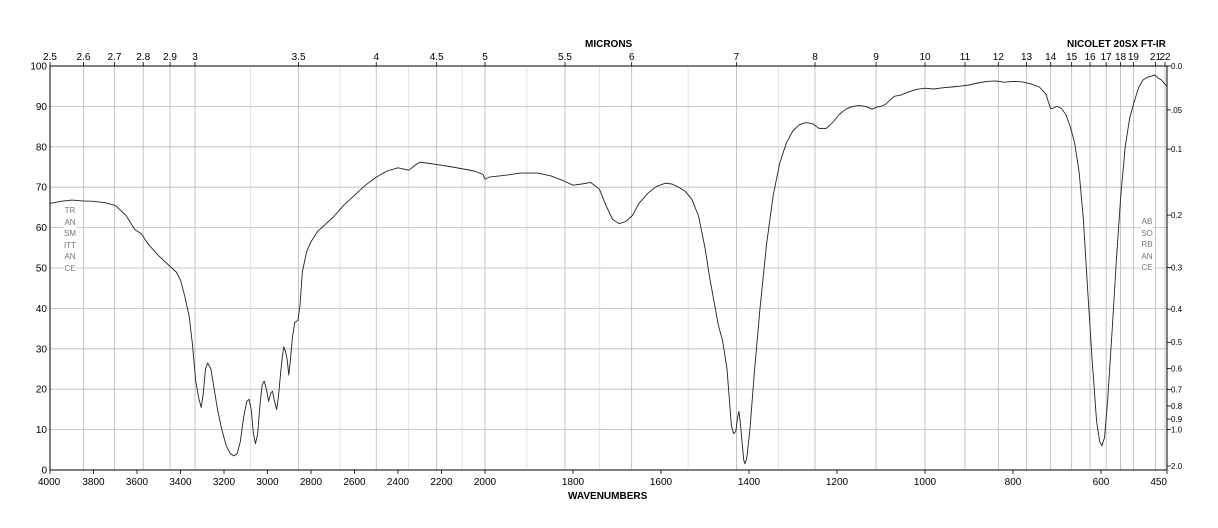  I want to click on x-tick-label-3400: 3400, so click(180, 482).